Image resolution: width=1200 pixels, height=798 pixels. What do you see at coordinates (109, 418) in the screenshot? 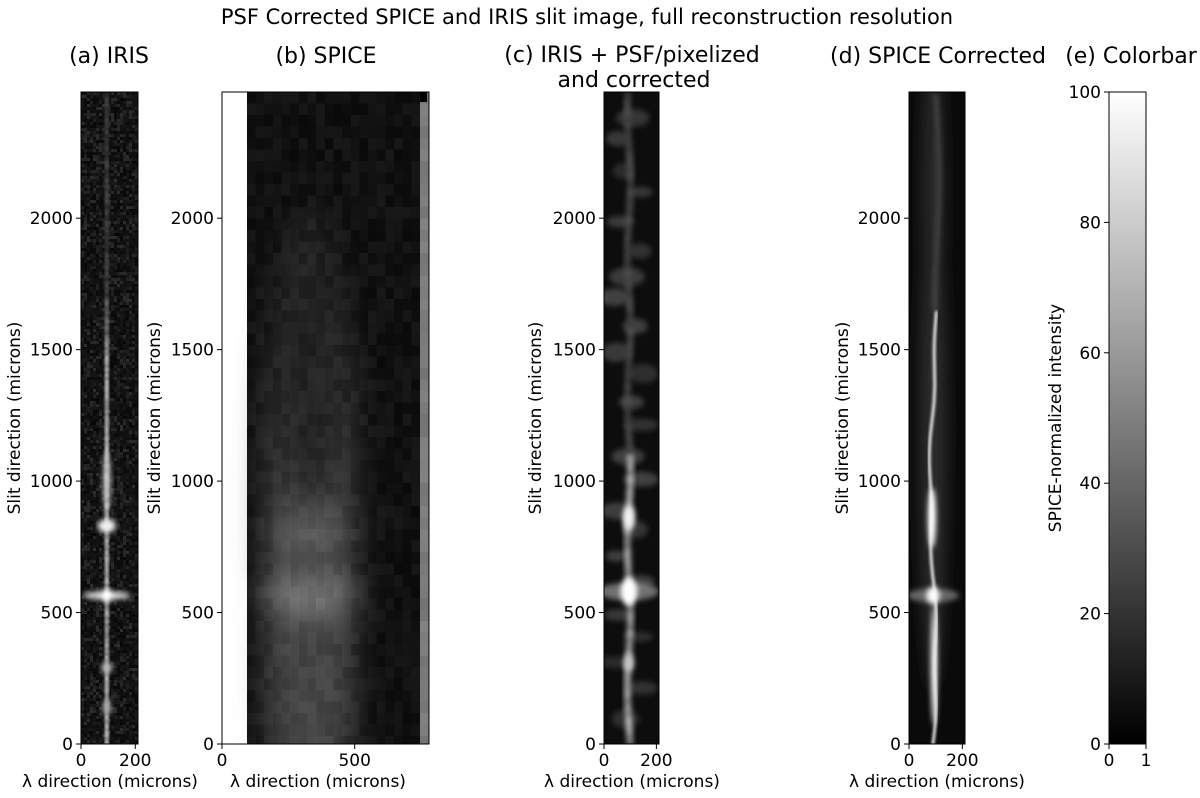
I see `panel-a-image` at bounding box center [109, 418].